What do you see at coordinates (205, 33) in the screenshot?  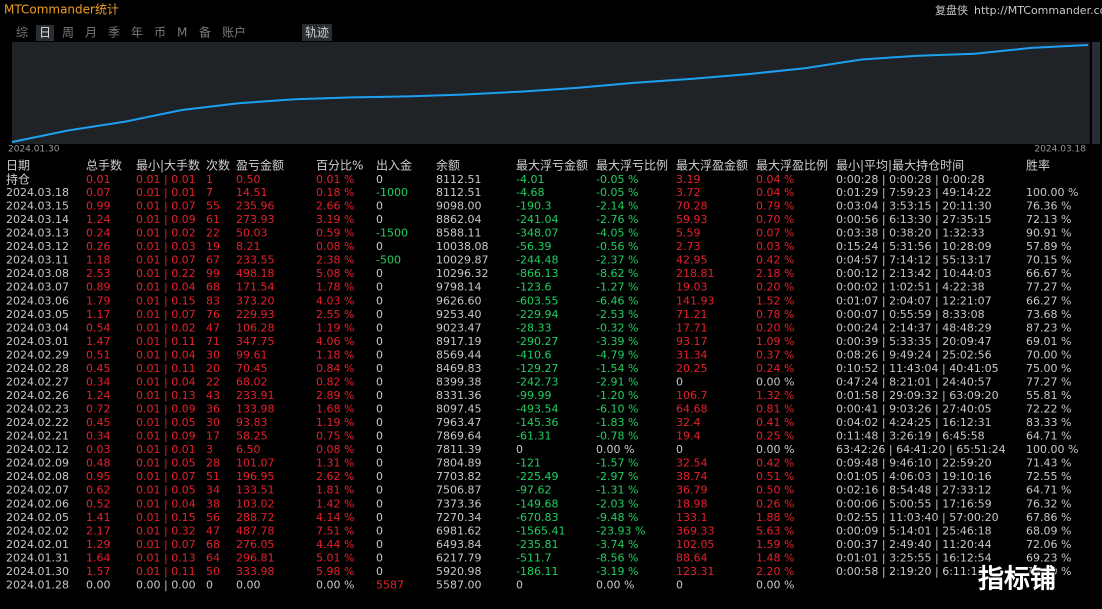 I see `tab: 备` at bounding box center [205, 33].